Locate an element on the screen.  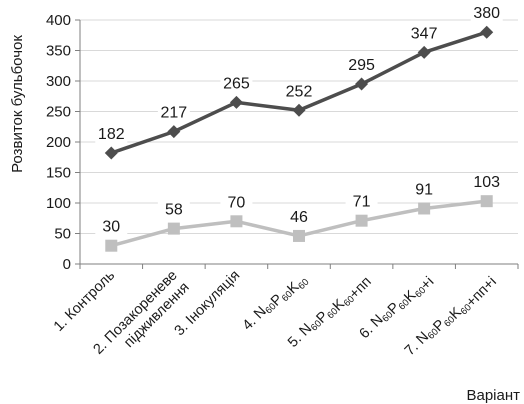
y-tick-label: 350 is located at coordinates (58, 51).